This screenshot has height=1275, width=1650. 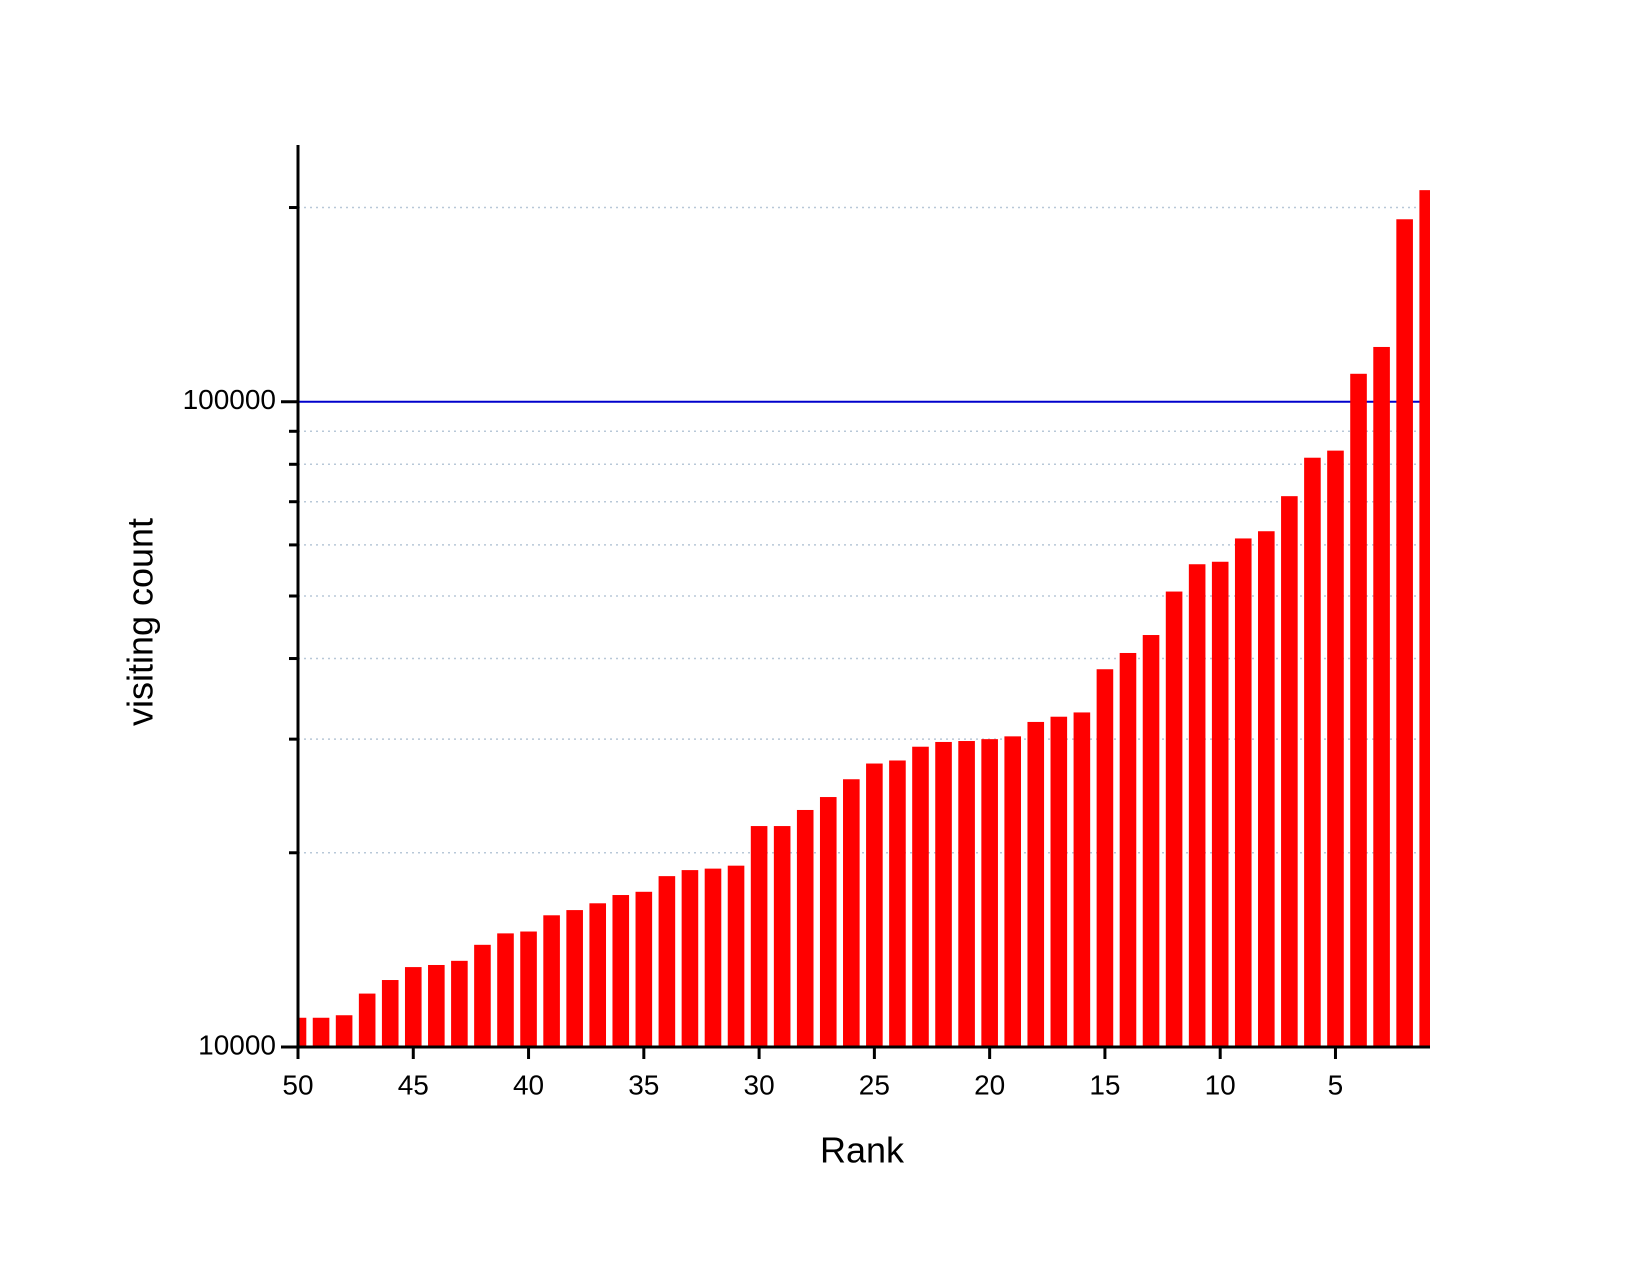 I want to click on x-tick-label: 20, so click(x=989, y=1084).